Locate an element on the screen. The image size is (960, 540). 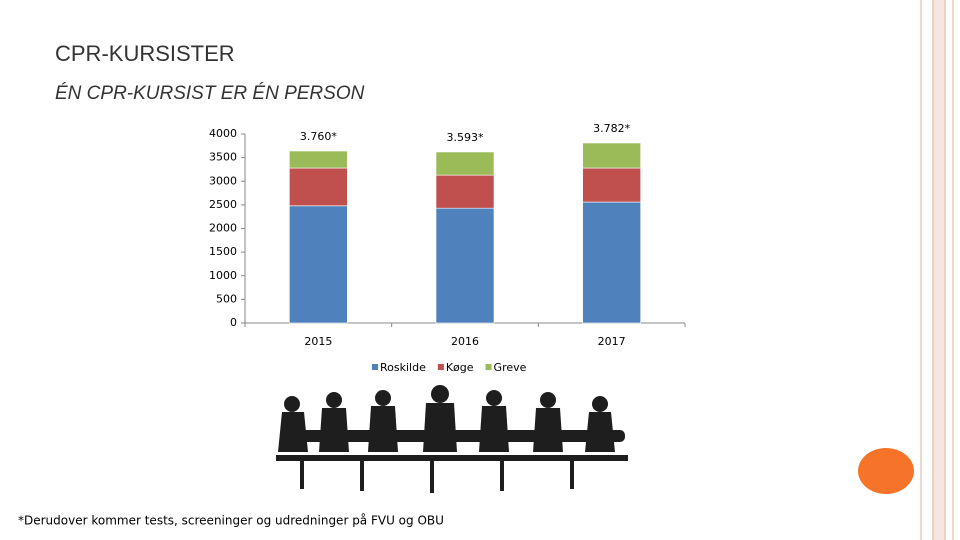
y-tick-label: 2500 is located at coordinates (223, 204).